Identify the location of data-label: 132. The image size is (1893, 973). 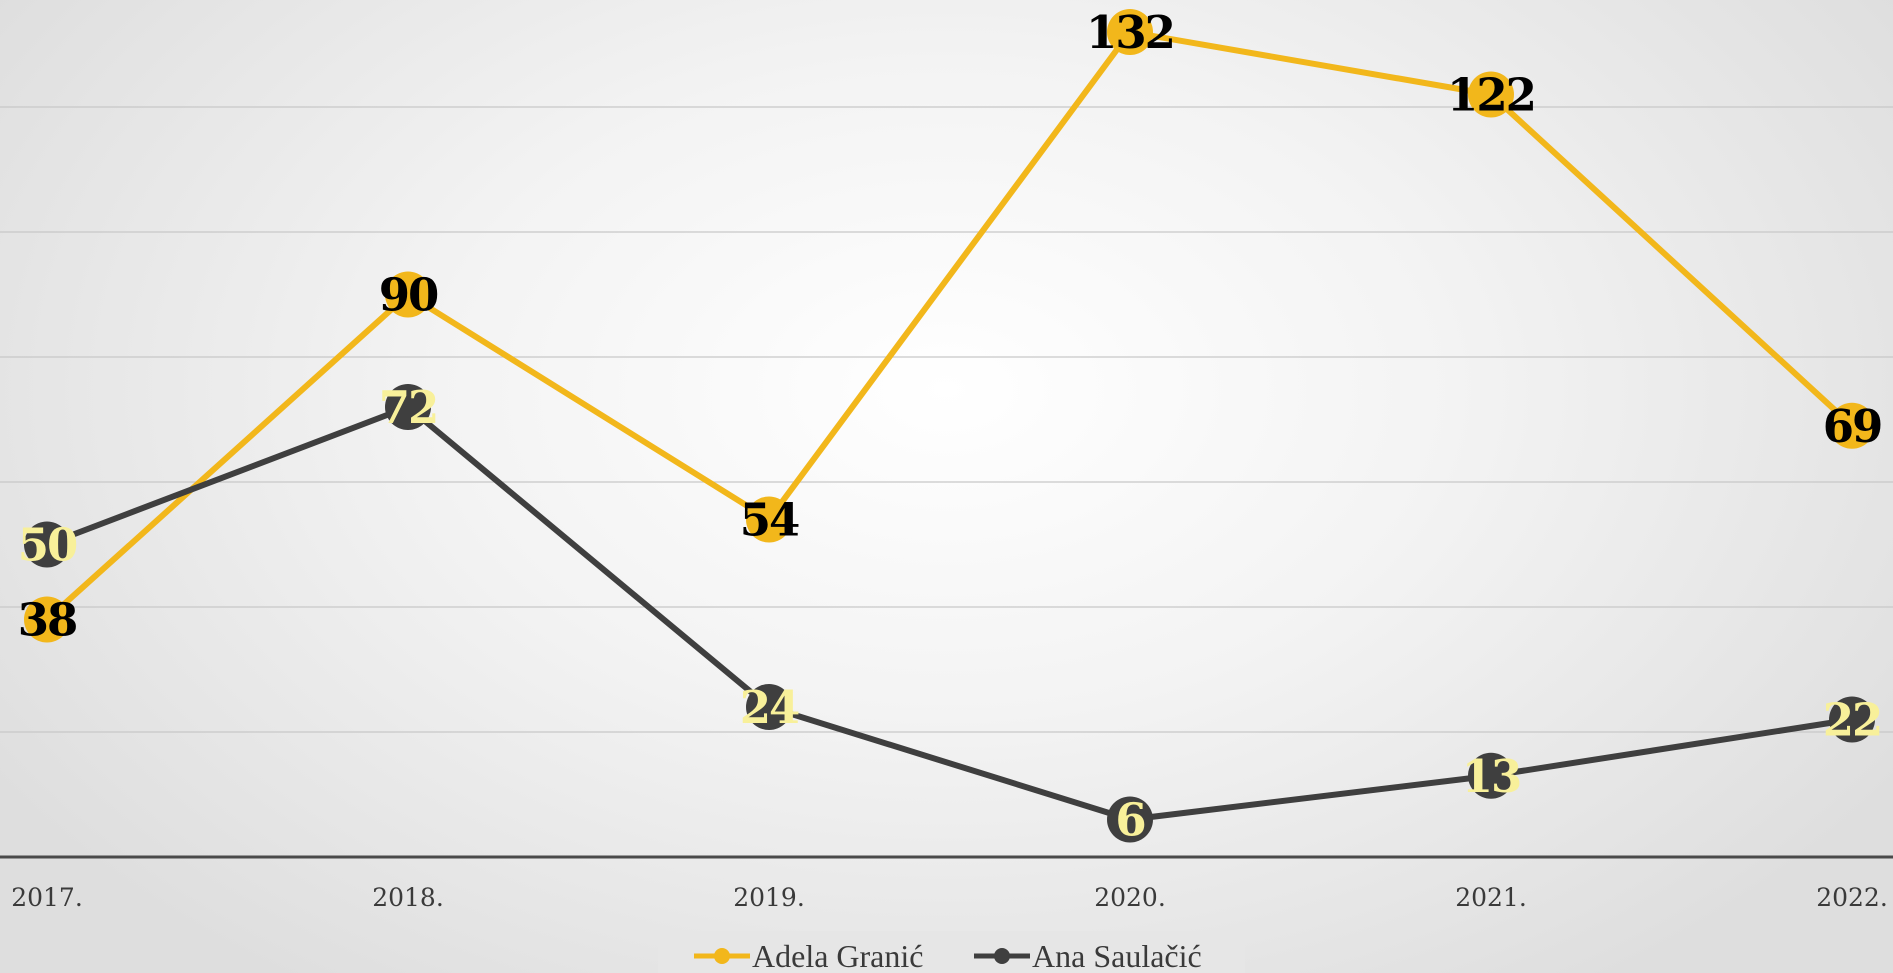
(1130, 32).